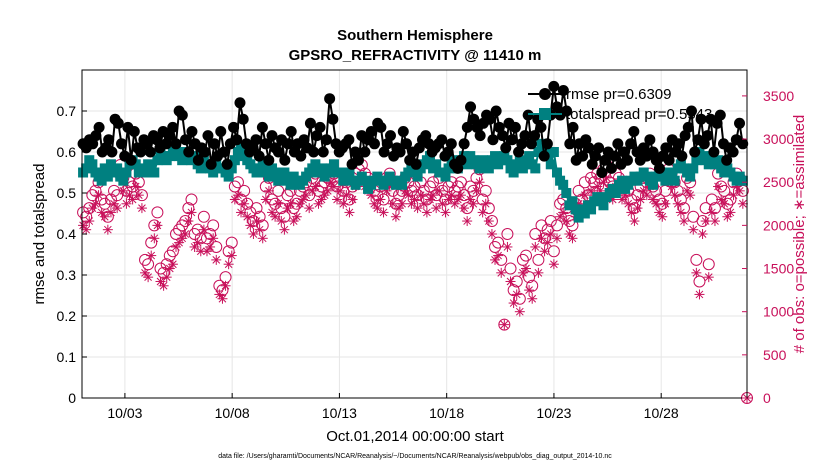 This screenshot has height=470, width=830. I want to click on left-tick-label: 0.5, so click(67, 193).